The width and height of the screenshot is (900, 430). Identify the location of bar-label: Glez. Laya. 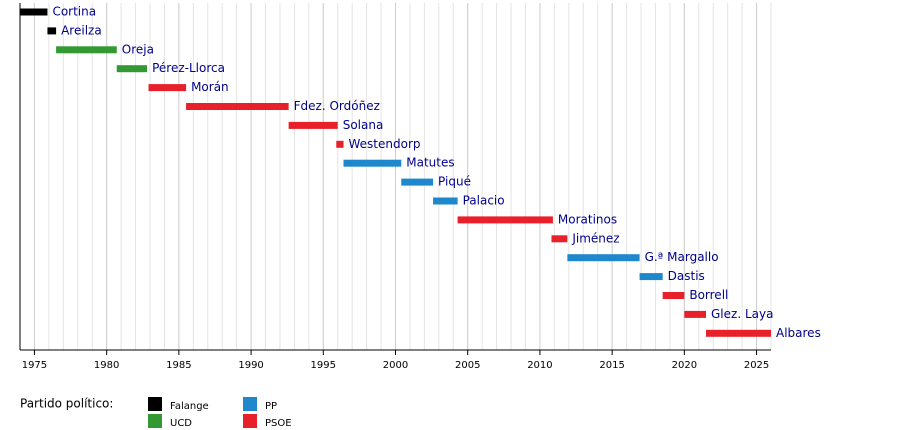
(742, 314).